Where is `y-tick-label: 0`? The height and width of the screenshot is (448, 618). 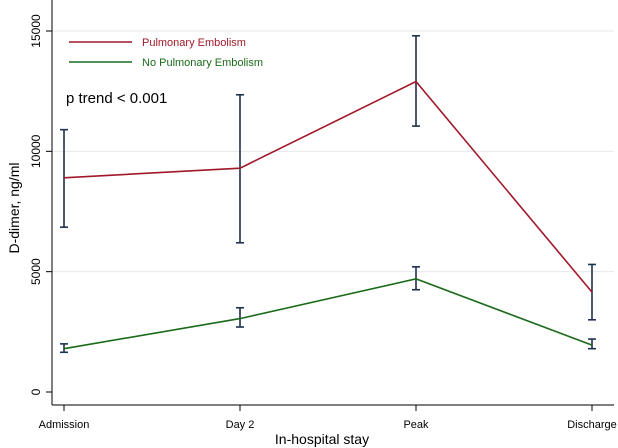 y-tick-label: 0 is located at coordinates (36, 391).